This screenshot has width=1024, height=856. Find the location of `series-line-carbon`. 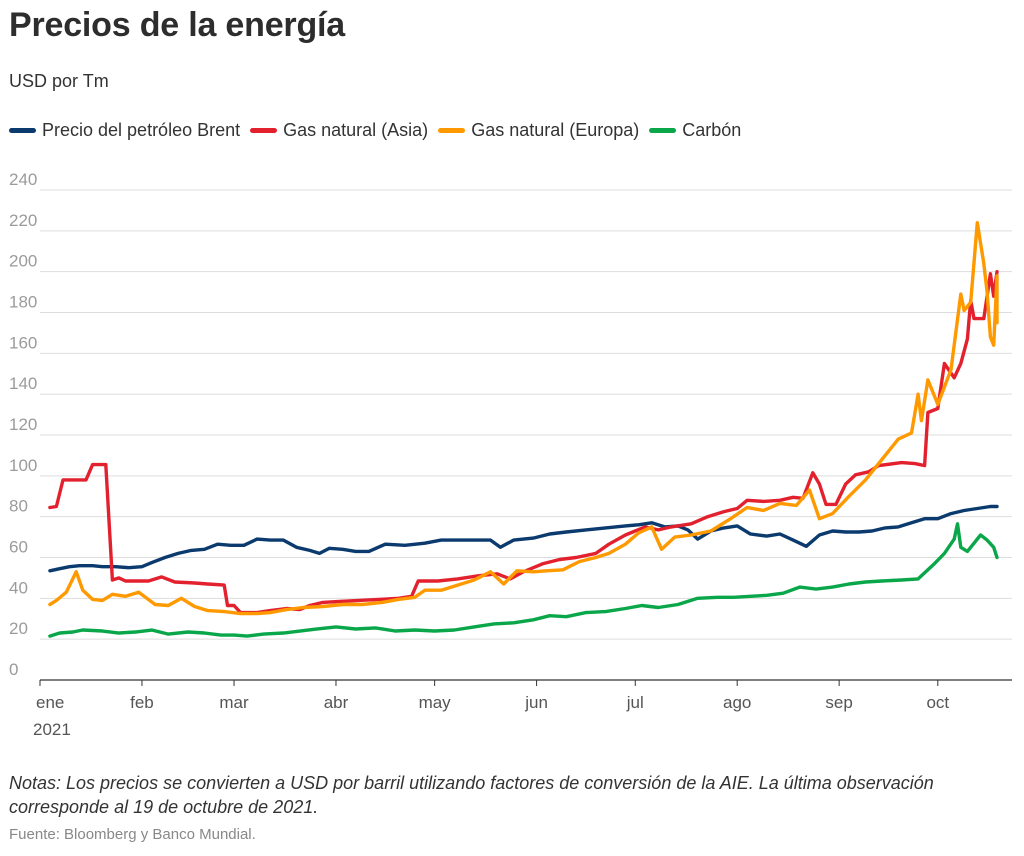

series-line-carbon is located at coordinates (523, 580).